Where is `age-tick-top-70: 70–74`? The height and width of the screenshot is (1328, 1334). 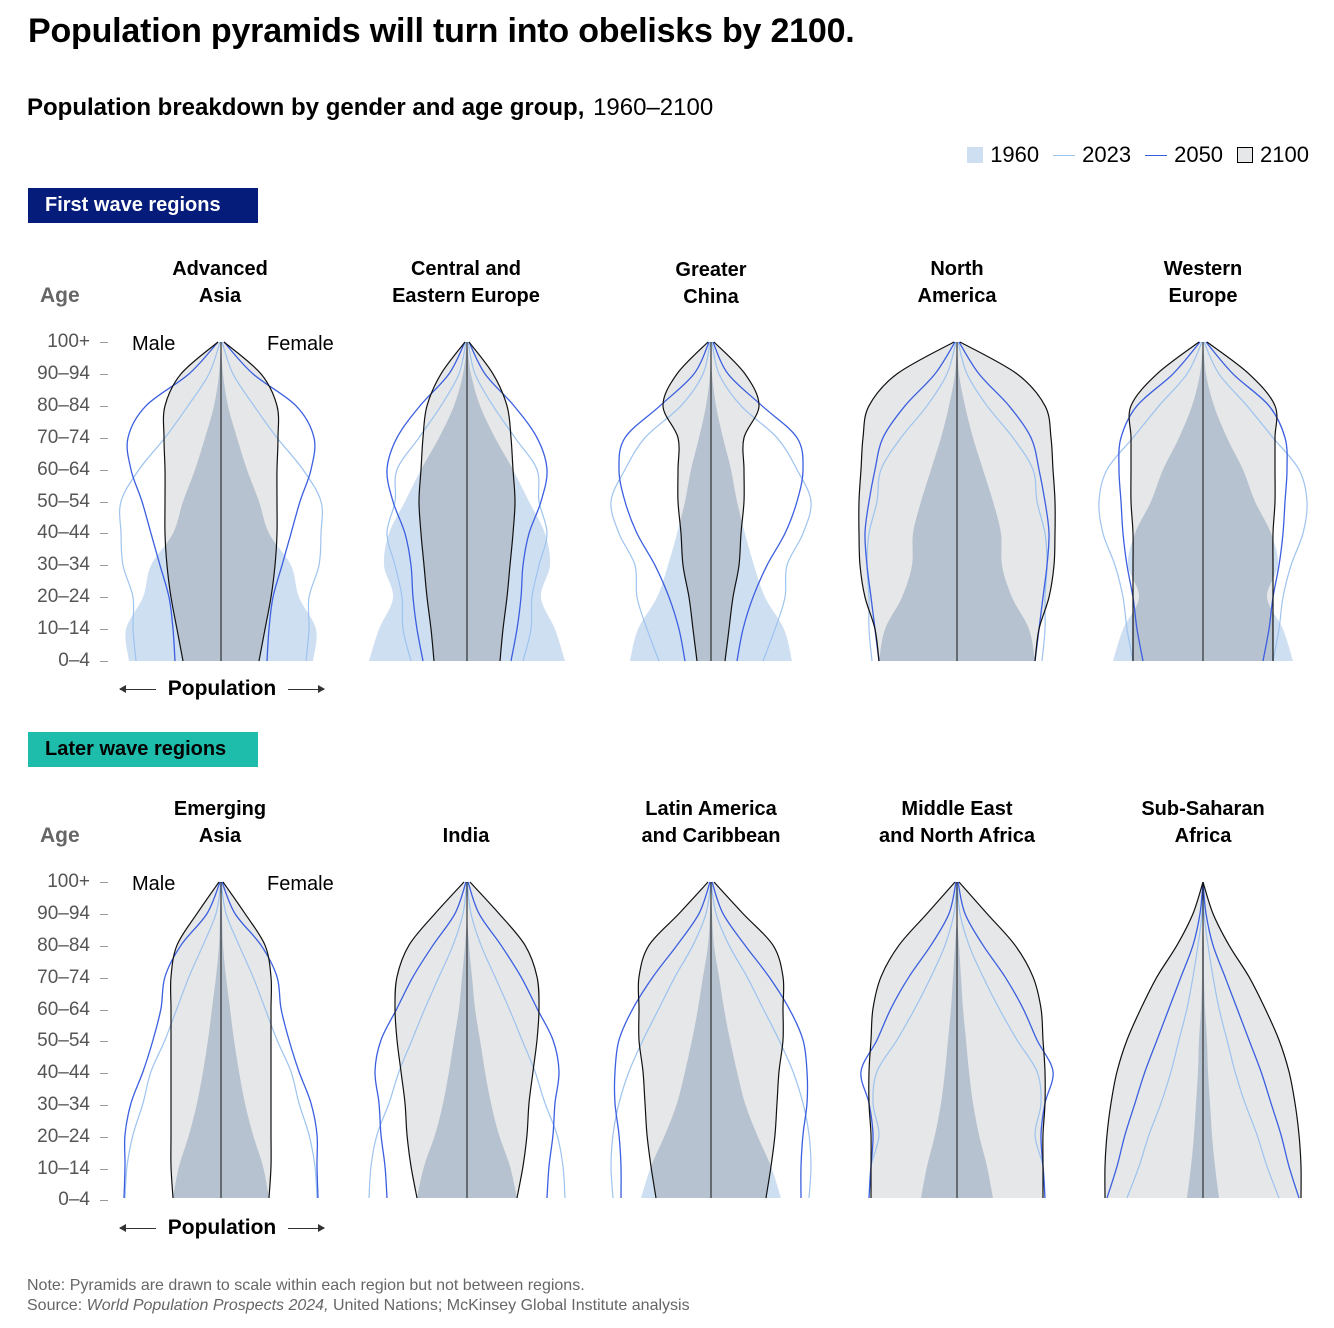
age-tick-top-70: 70–74 is located at coordinates (63, 437).